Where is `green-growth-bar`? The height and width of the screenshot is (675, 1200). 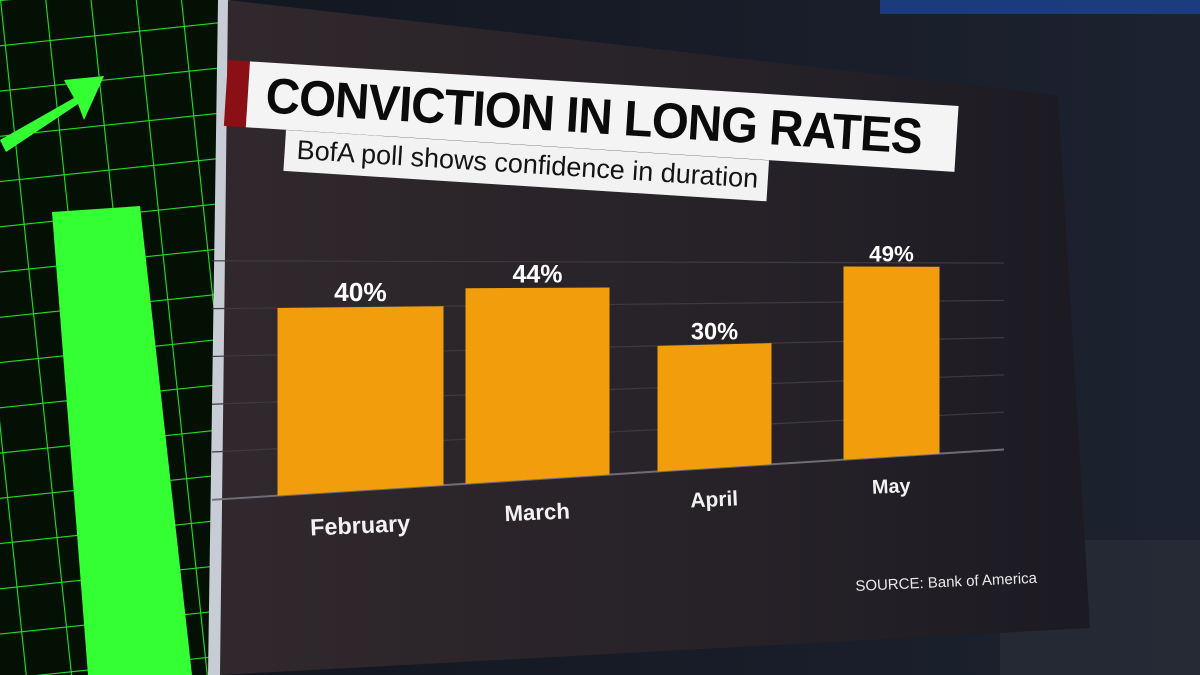 green-growth-bar is located at coordinates (122, 440).